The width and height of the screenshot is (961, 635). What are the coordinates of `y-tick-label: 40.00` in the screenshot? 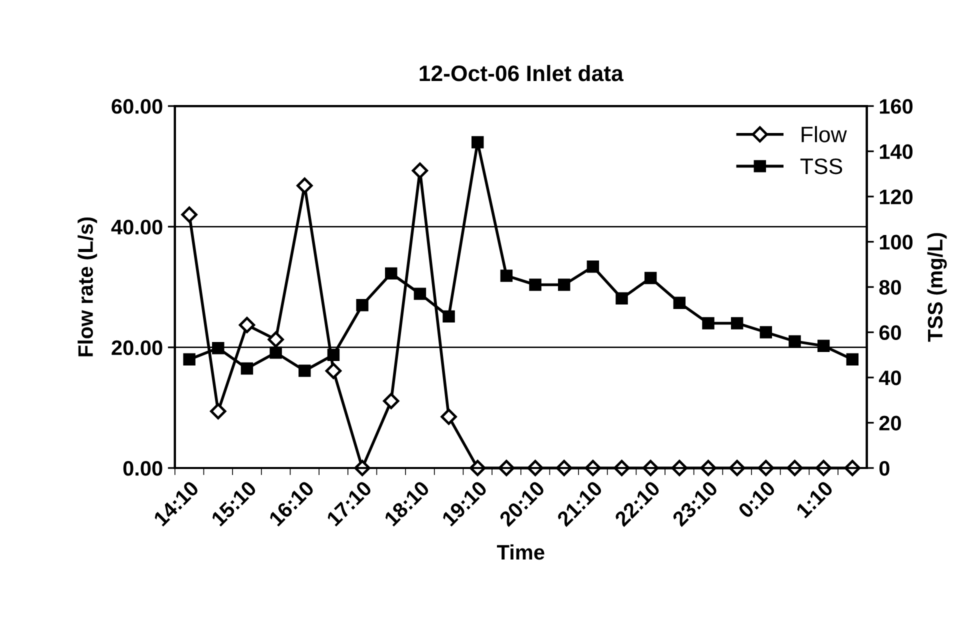 It's located at (136, 227).